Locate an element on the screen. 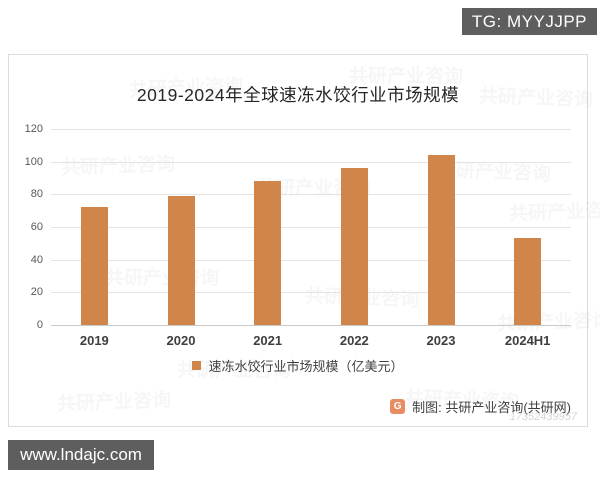 The width and height of the screenshot is (600, 480). bar-2024H1 is located at coordinates (528, 281).